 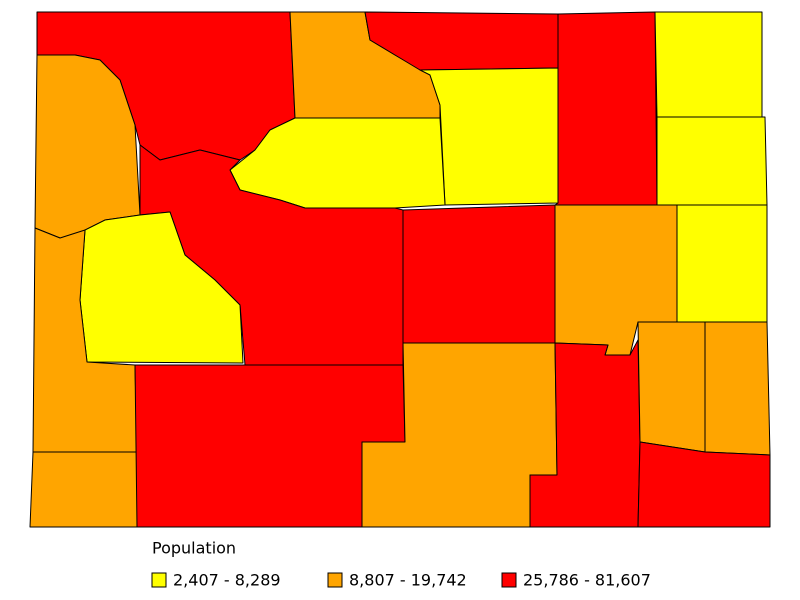 What do you see at coordinates (587, 580) in the screenshot?
I see `legend-label: 25,786 - 81,607` at bounding box center [587, 580].